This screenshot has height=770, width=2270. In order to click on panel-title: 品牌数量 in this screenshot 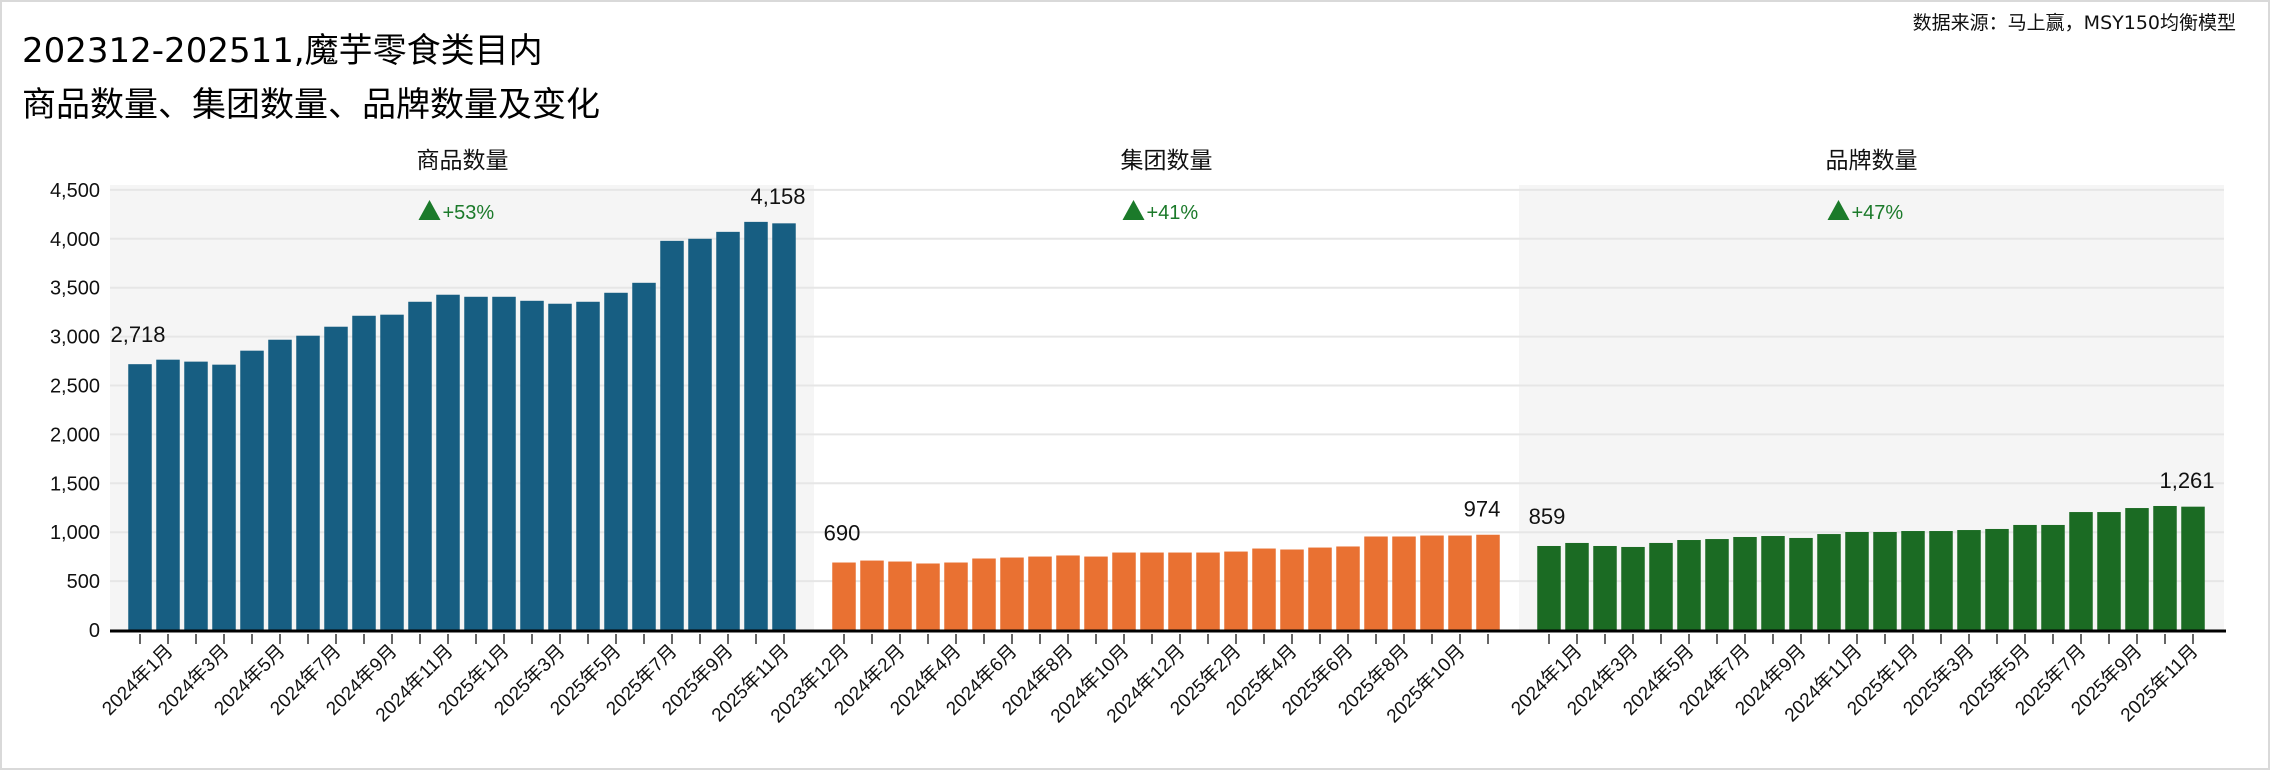, I will do `click(1872, 161)`.